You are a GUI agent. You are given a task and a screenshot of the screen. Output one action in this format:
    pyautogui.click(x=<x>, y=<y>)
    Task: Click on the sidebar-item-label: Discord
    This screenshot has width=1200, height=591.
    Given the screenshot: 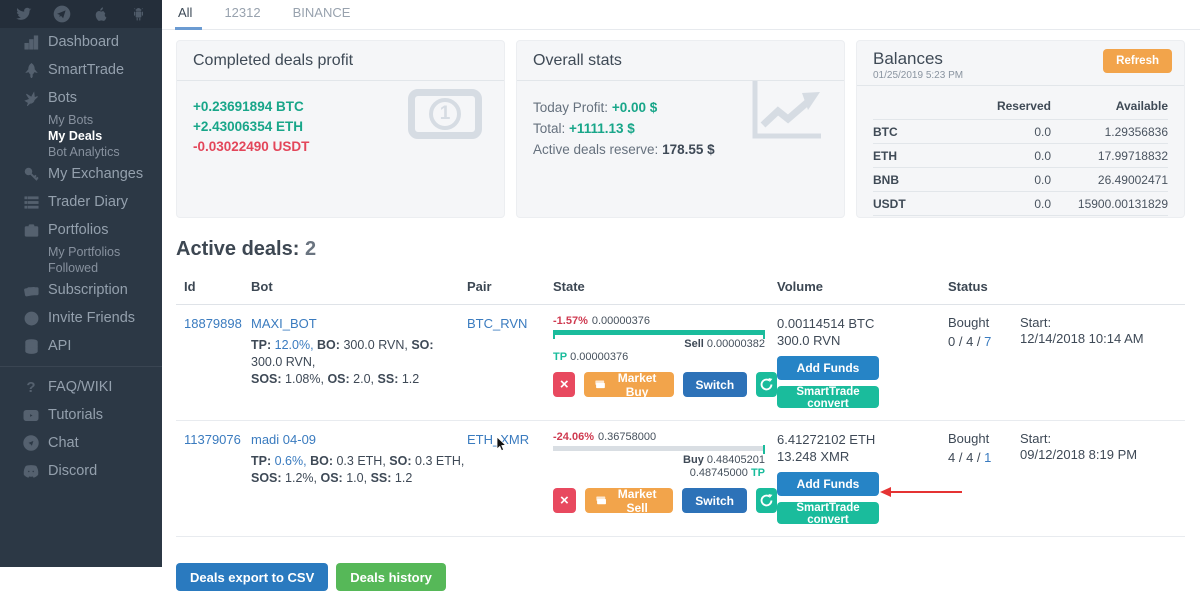 What is the action you would take?
    pyautogui.click(x=73, y=471)
    